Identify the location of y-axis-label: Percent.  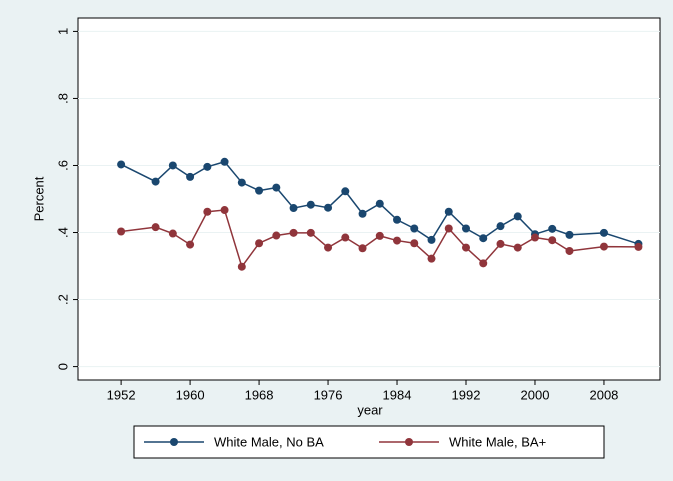
(38, 198).